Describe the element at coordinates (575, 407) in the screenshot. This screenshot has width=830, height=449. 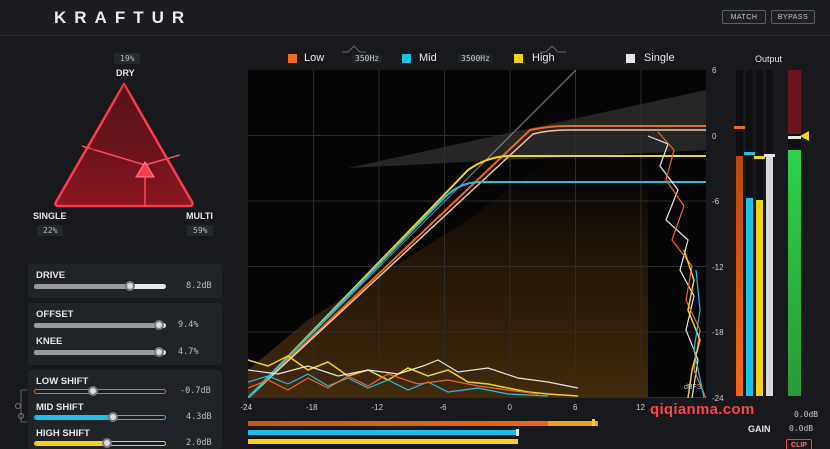
I see `x-tick-label: 6` at that location.